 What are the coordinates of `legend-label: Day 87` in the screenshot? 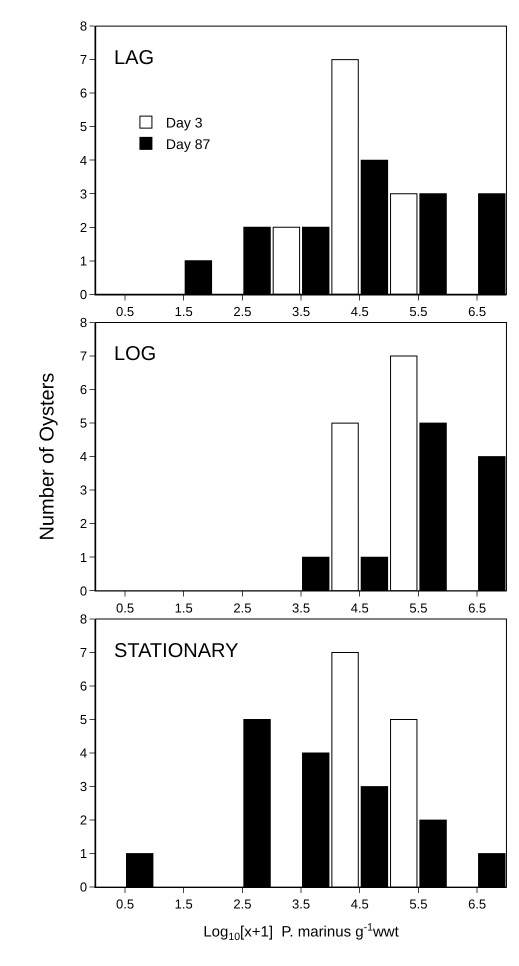 It's located at (188, 144).